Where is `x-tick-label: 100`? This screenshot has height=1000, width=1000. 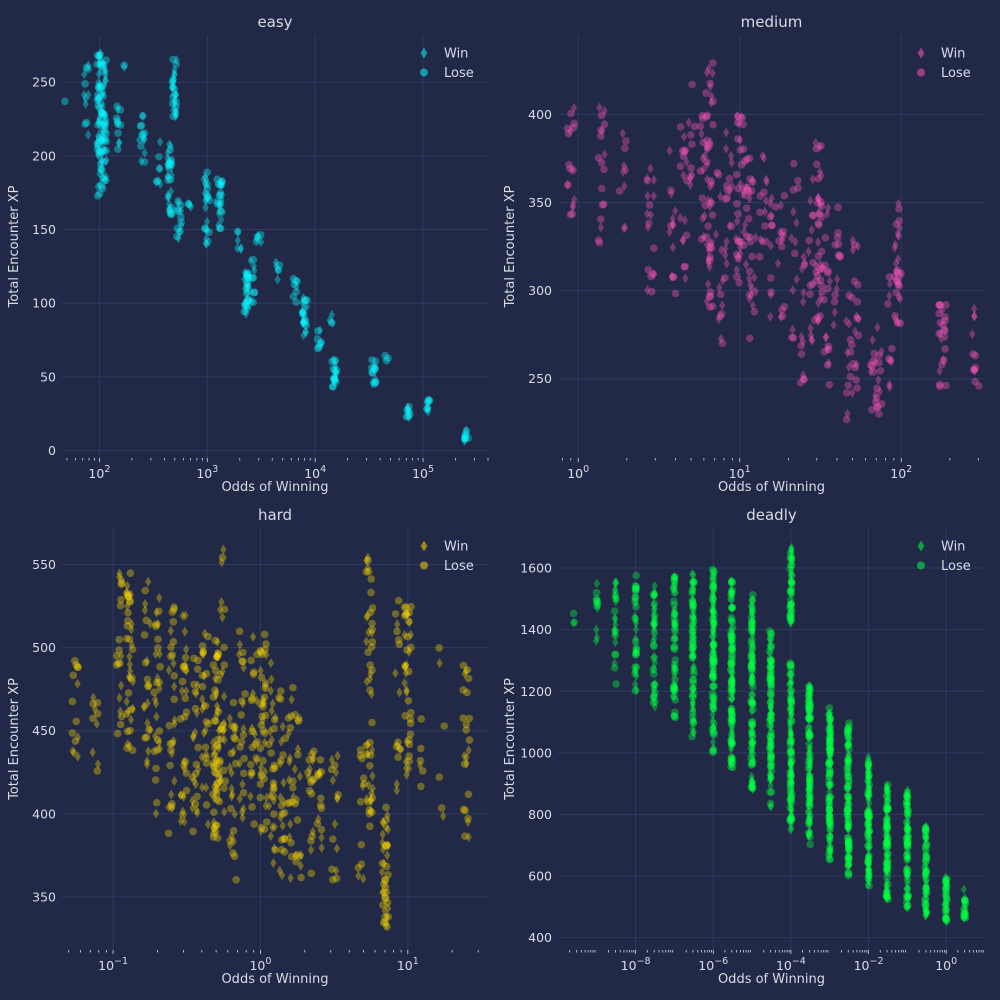
x-tick-label: 100 is located at coordinates (946, 964).